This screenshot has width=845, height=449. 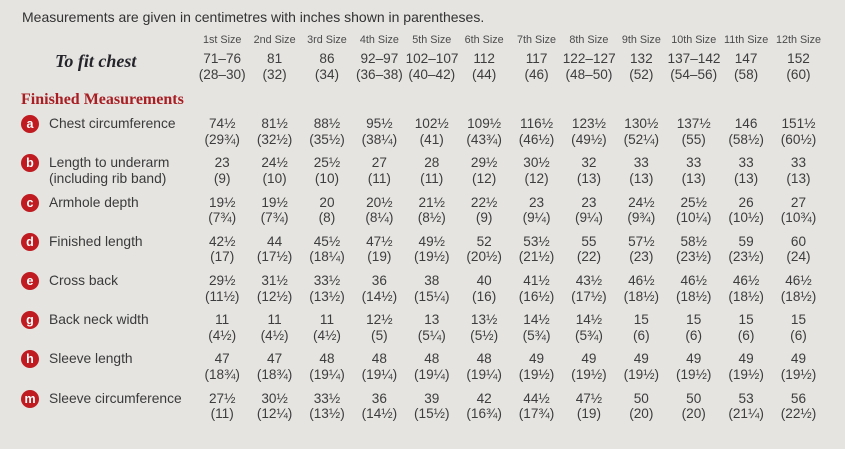 What do you see at coordinates (693, 414) in the screenshot?
I see `inch-value: (20)` at bounding box center [693, 414].